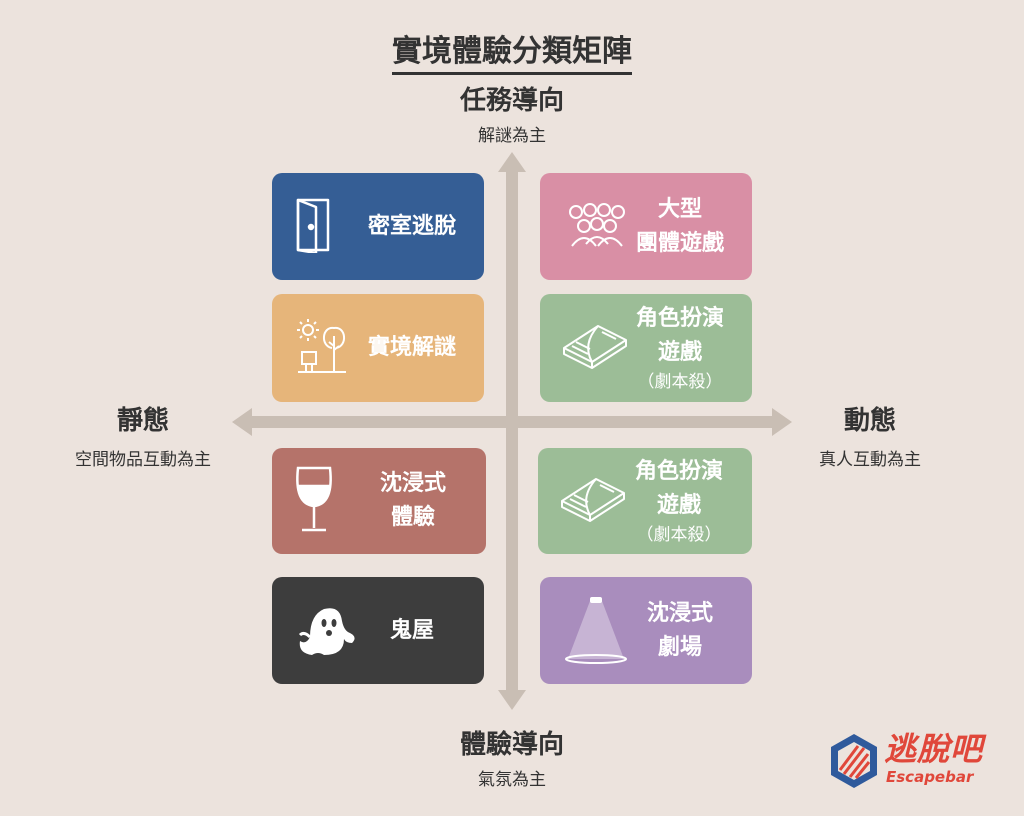  I want to click on left-axis-subtitle: 空間物品互動為主, so click(143, 460).